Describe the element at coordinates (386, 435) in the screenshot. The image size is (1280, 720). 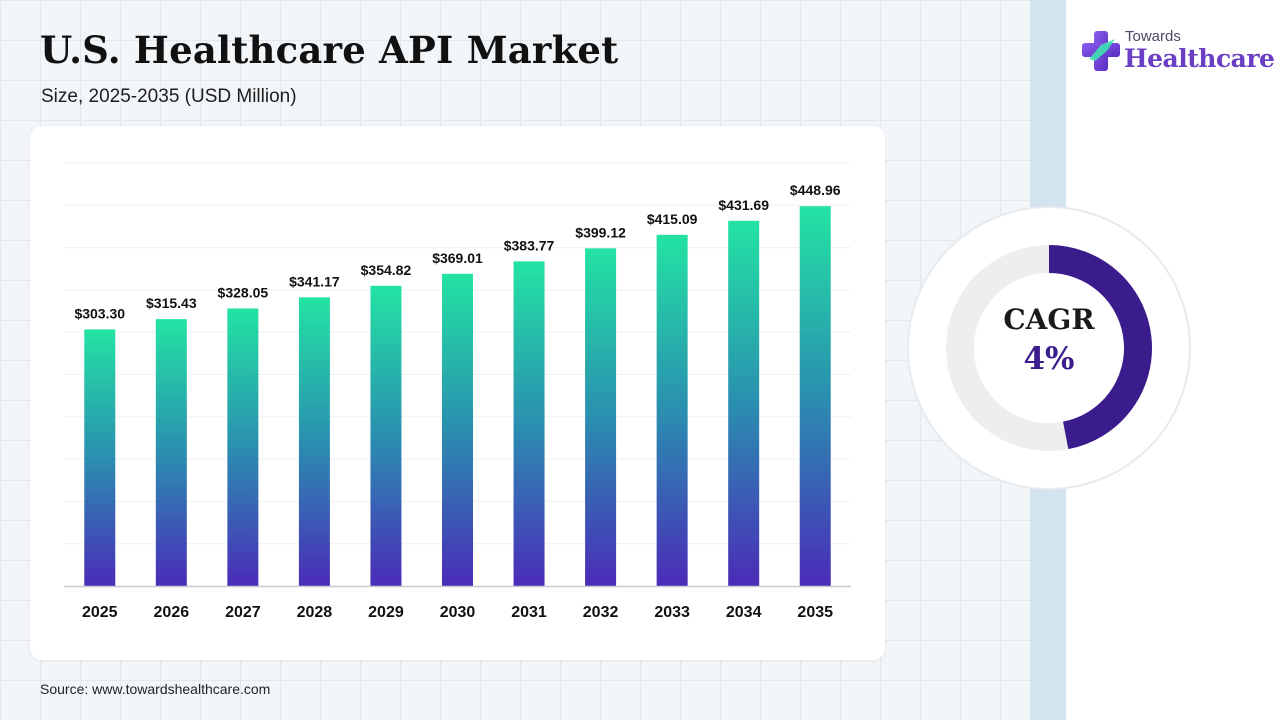
I see `bar-2029` at that location.